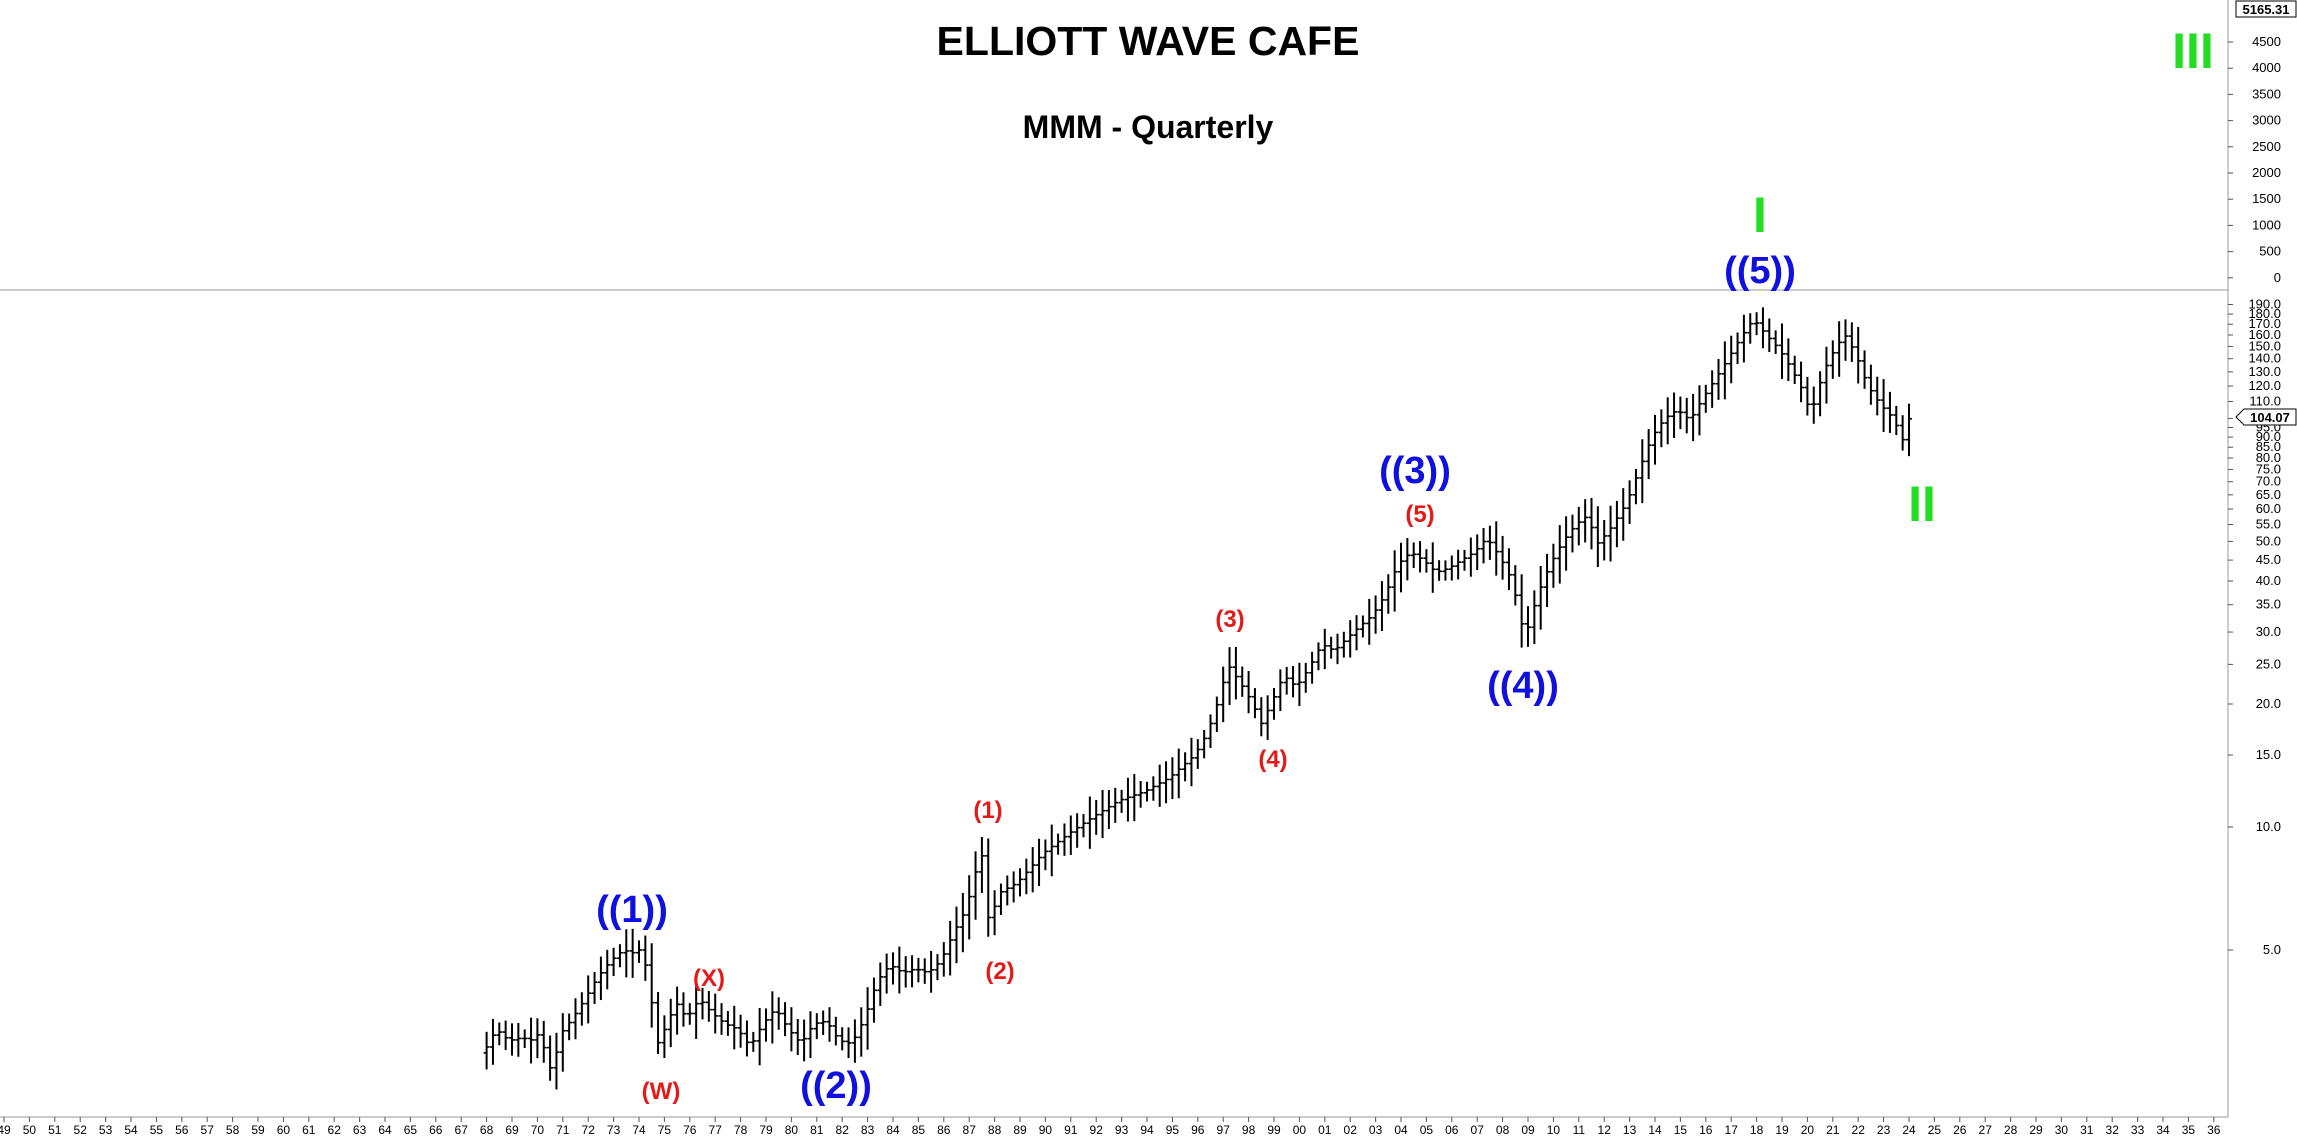 The width and height of the screenshot is (2297, 1142). What do you see at coordinates (2264, 345) in the screenshot?
I see `price-tick-label: 150.0` at bounding box center [2264, 345].